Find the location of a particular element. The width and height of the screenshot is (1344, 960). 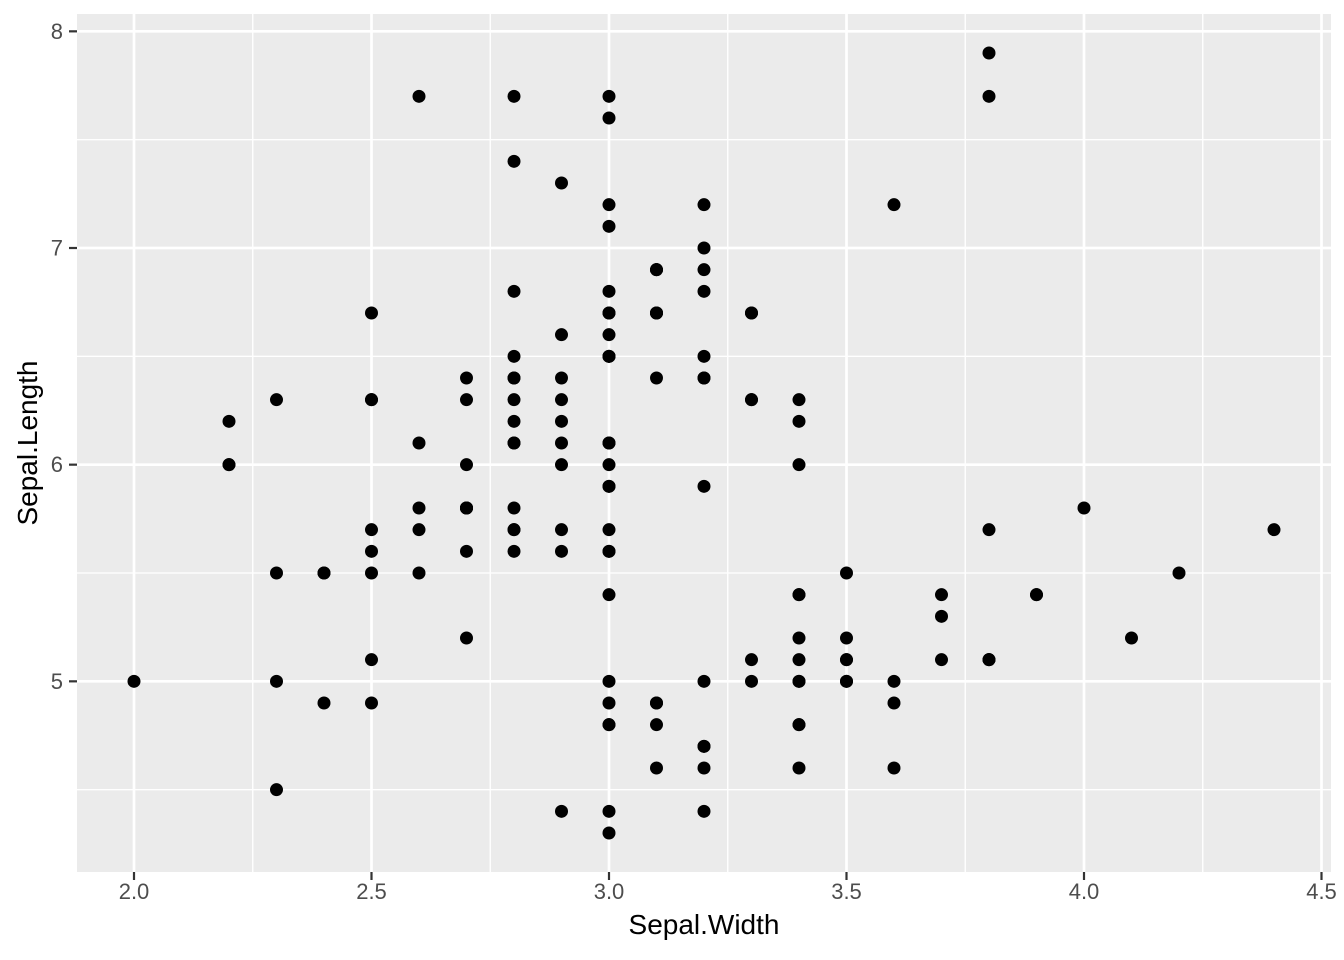

x-axis-title: Sepal.Width is located at coordinates (704, 924).